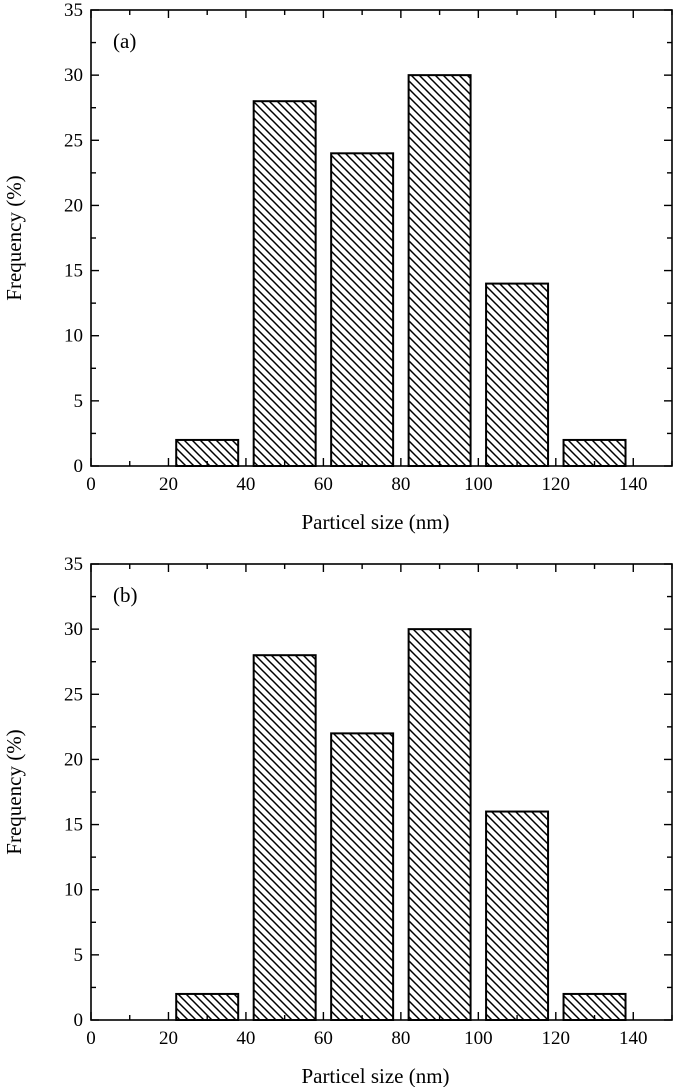 The image size is (700, 1087). I want to click on panel-label: (b), so click(125, 595).